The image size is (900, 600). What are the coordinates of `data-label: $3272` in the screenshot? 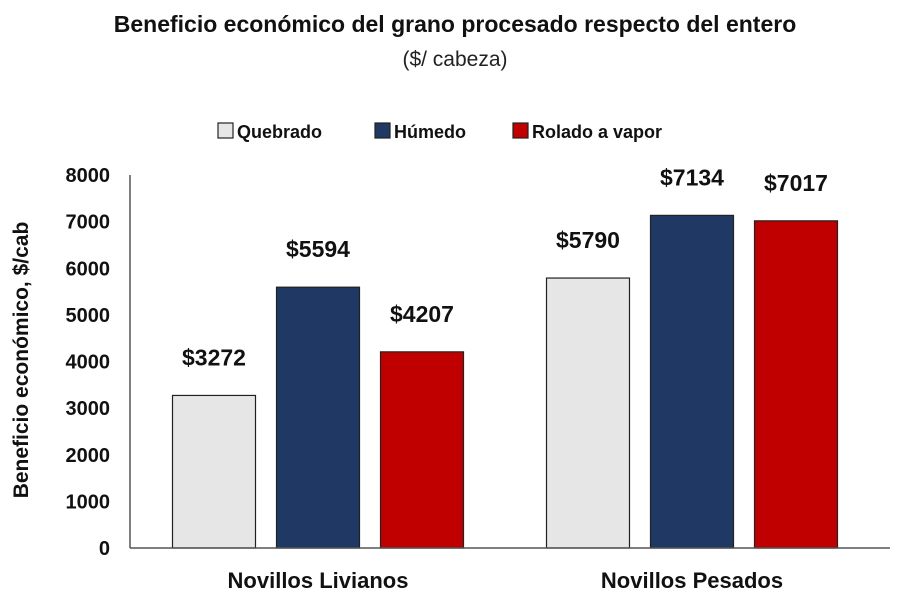 It's located at (214, 357).